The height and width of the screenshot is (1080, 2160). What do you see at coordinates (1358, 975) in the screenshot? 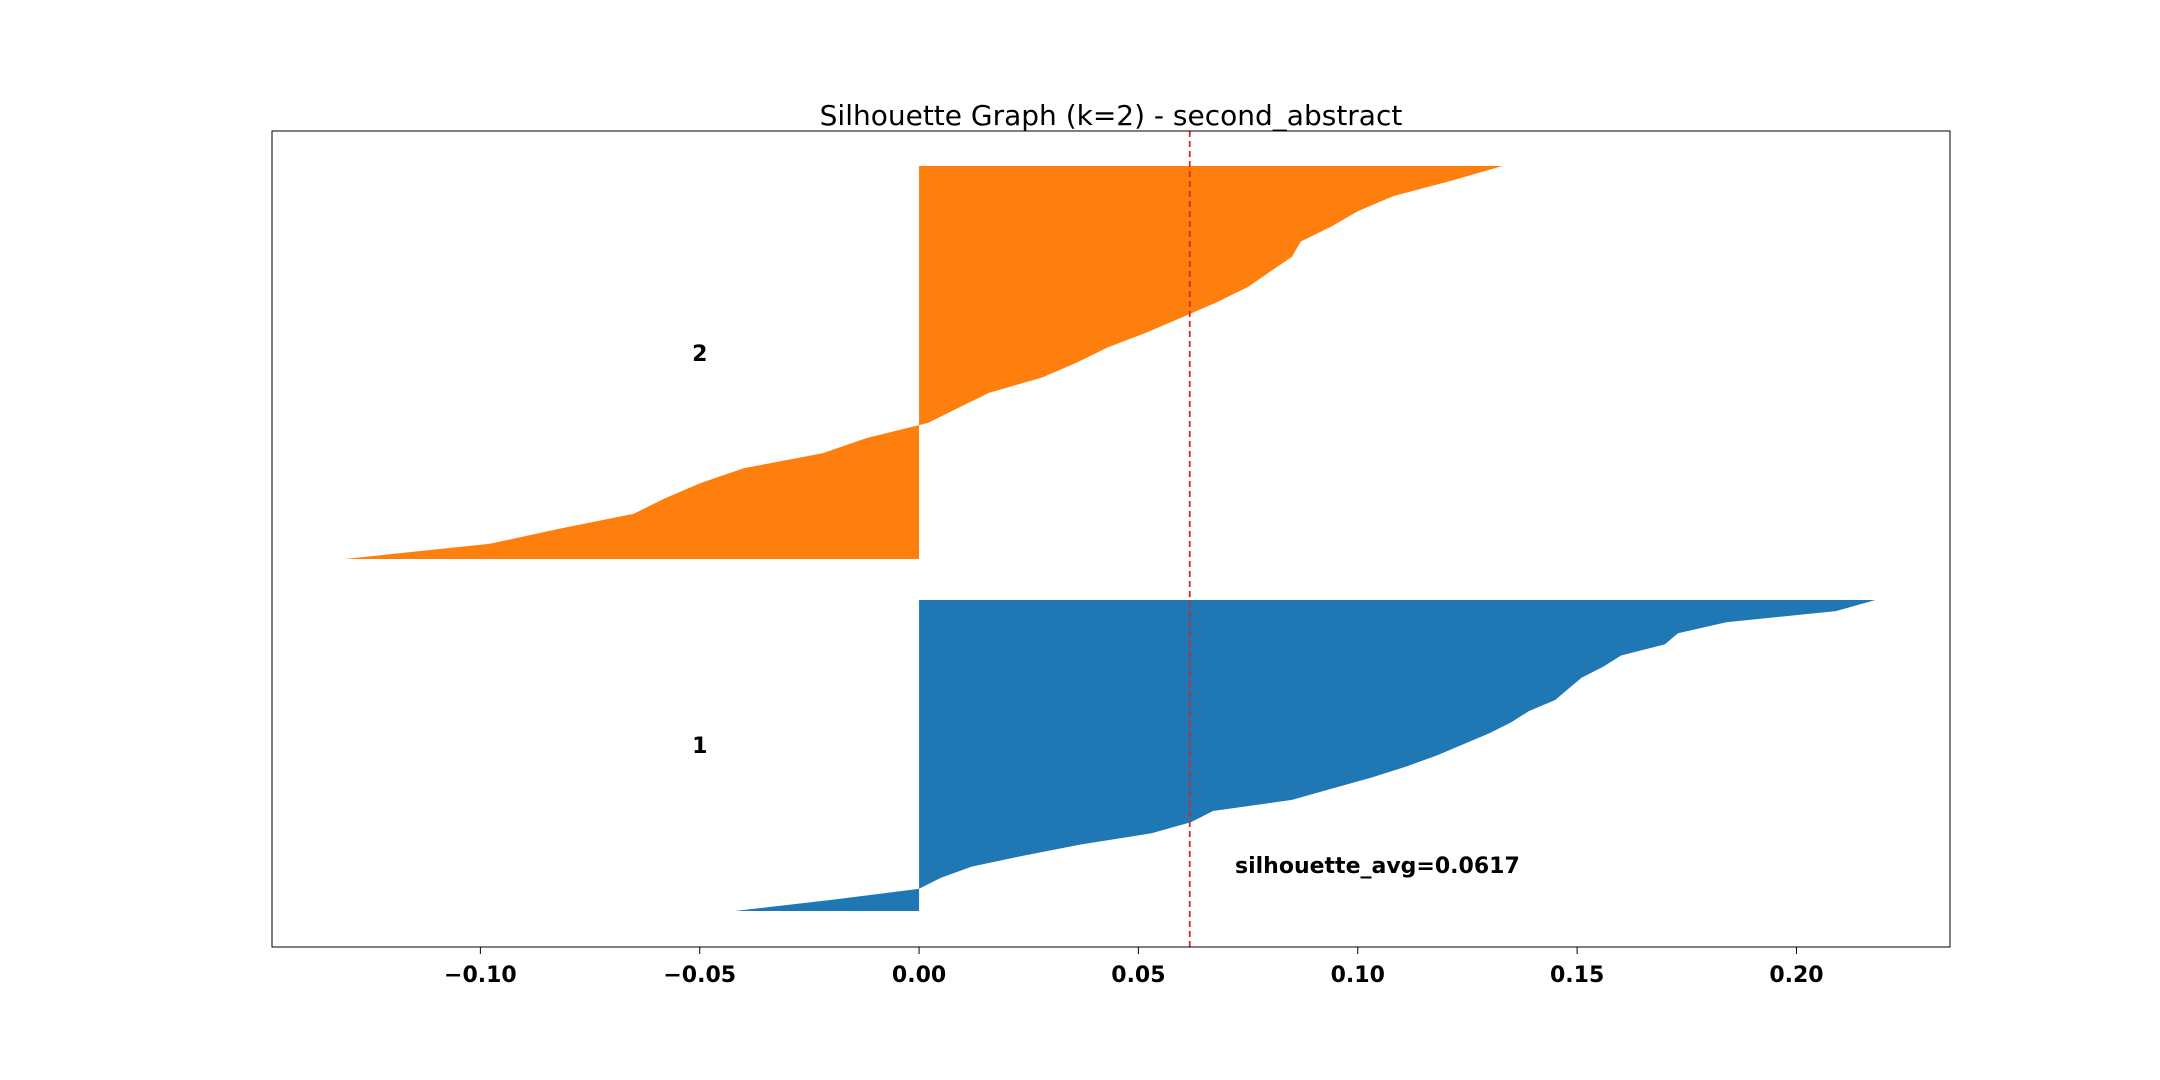
I see `x-tick-label: 0.10` at bounding box center [1358, 975].